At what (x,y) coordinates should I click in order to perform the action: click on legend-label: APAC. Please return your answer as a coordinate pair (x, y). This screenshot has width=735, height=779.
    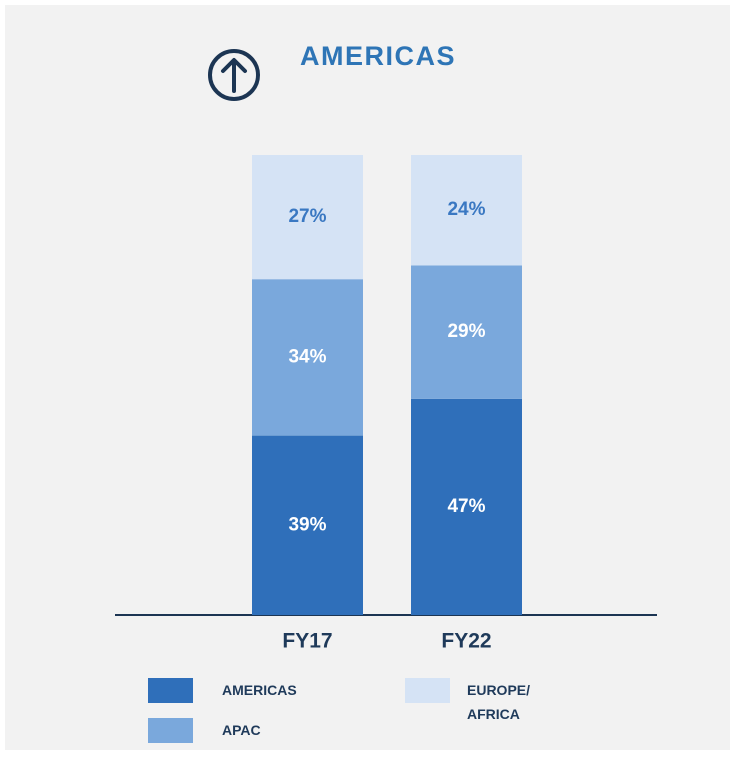
    Looking at the image, I should click on (241, 730).